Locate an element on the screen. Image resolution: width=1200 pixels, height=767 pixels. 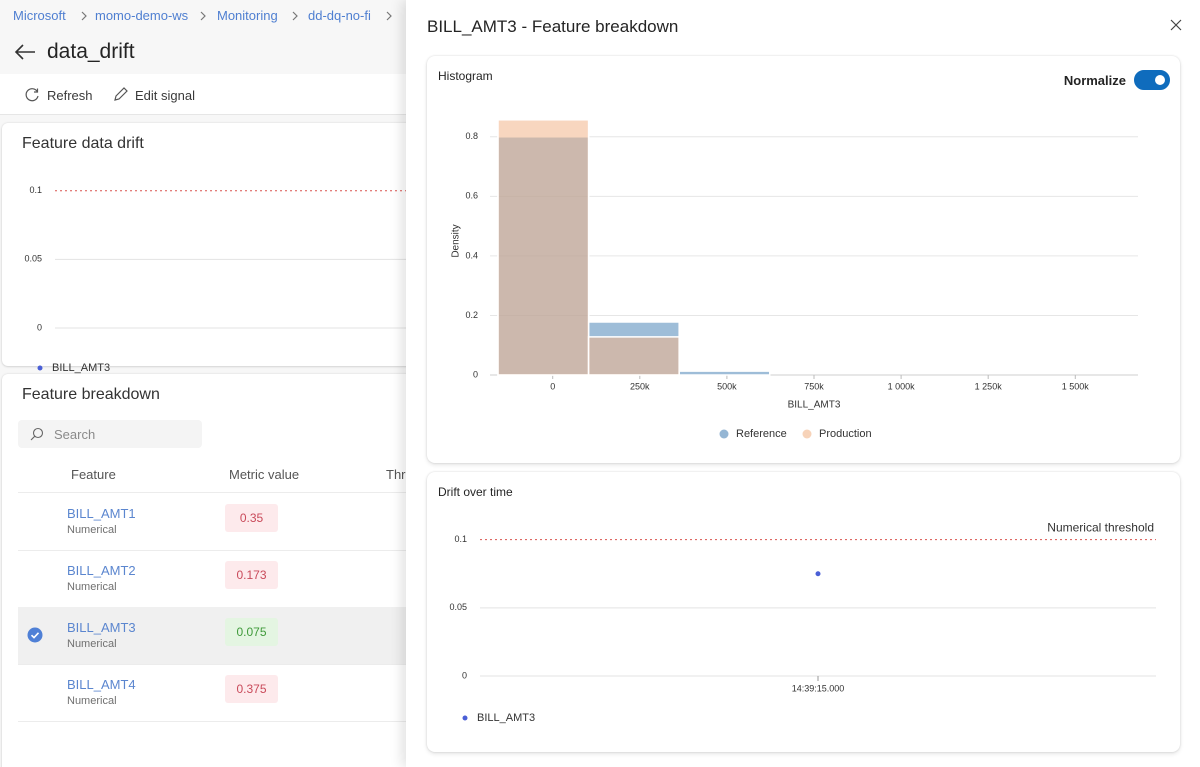
metric-badge: 0.375 is located at coordinates (251, 689).